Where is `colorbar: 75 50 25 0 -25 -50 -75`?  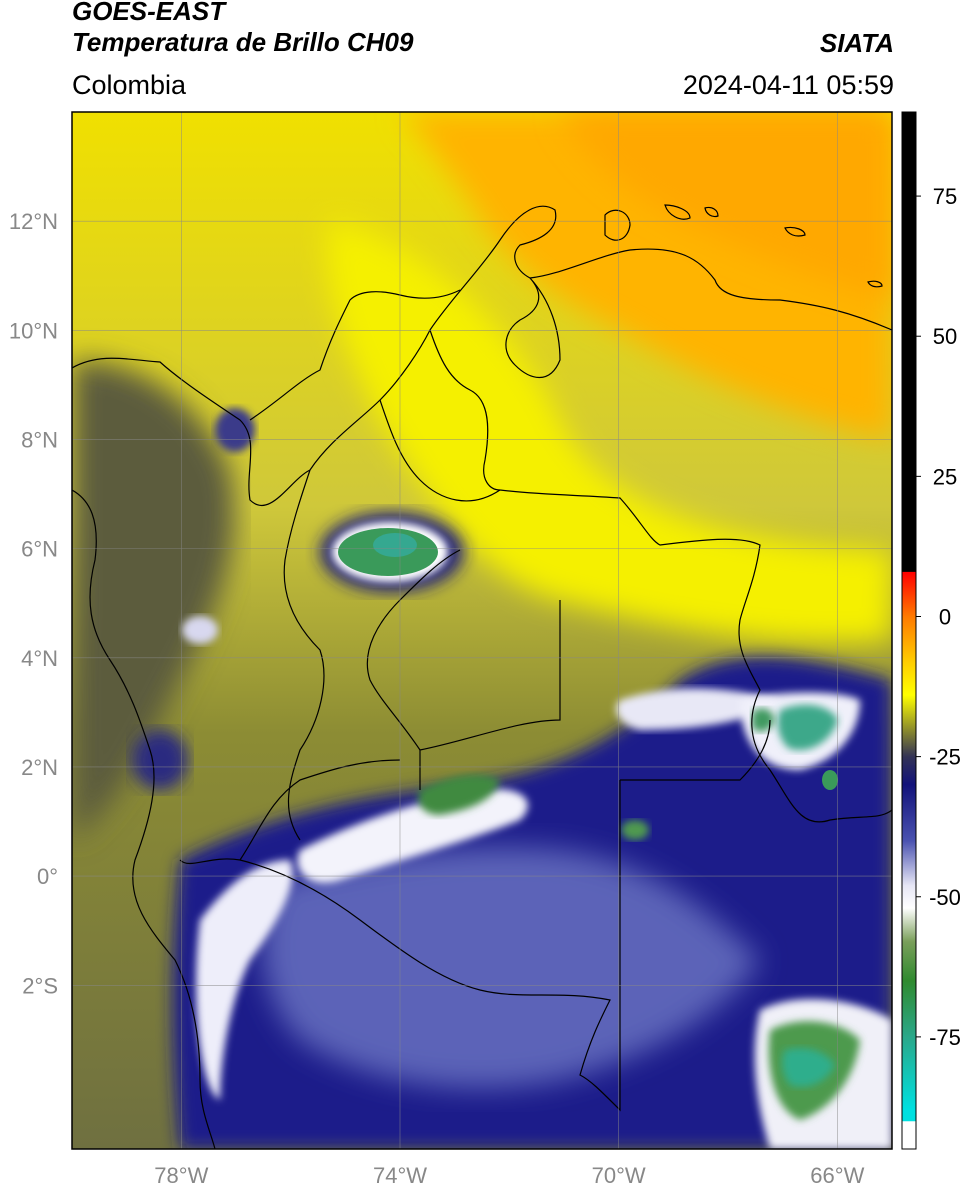
colorbar: 75 50 25 0 -25 -50 -75 is located at coordinates (931, 630).